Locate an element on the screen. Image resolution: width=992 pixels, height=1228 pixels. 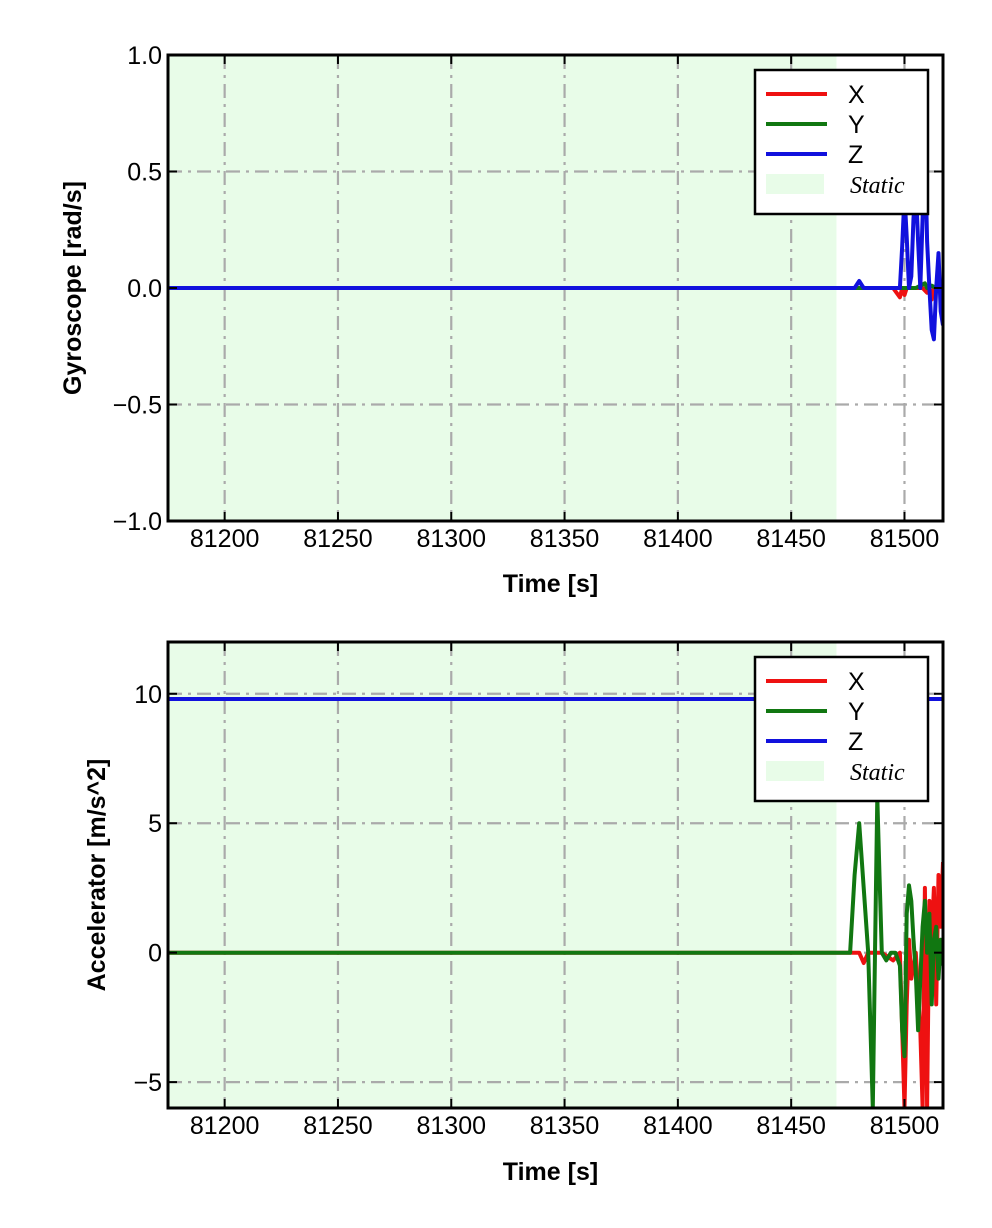
y-tick-label: −5 is located at coordinates (147, 1083).